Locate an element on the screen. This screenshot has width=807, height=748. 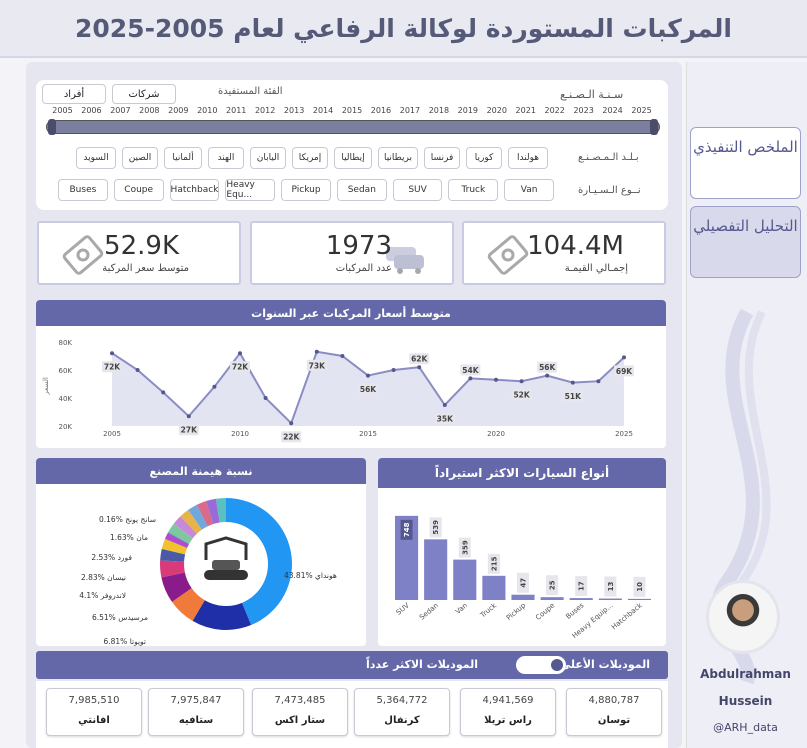
x-tick-label: 2010 is located at coordinates (240, 434).